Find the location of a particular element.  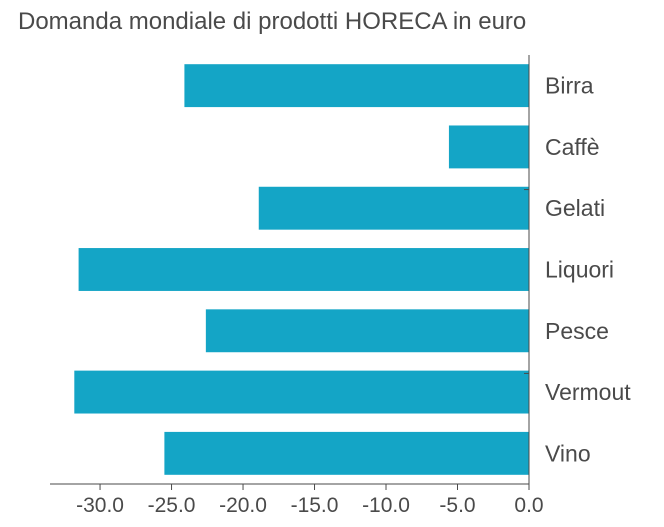

bar-birra is located at coordinates (356, 86).